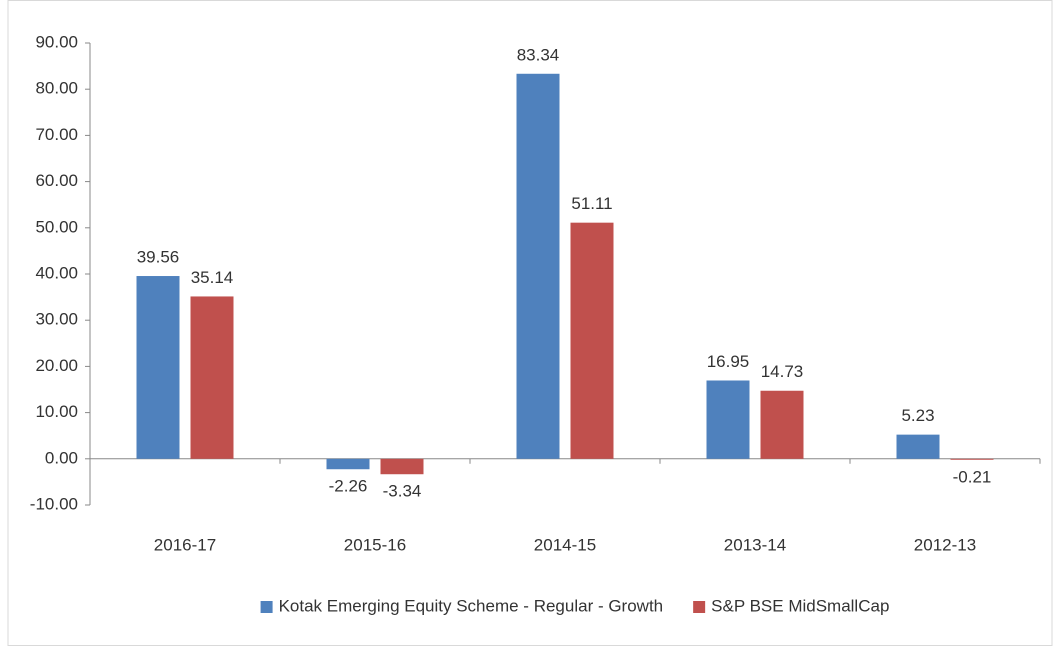  What do you see at coordinates (56, 365) in the screenshot?
I see `y-tick-label: 20.00` at bounding box center [56, 365].